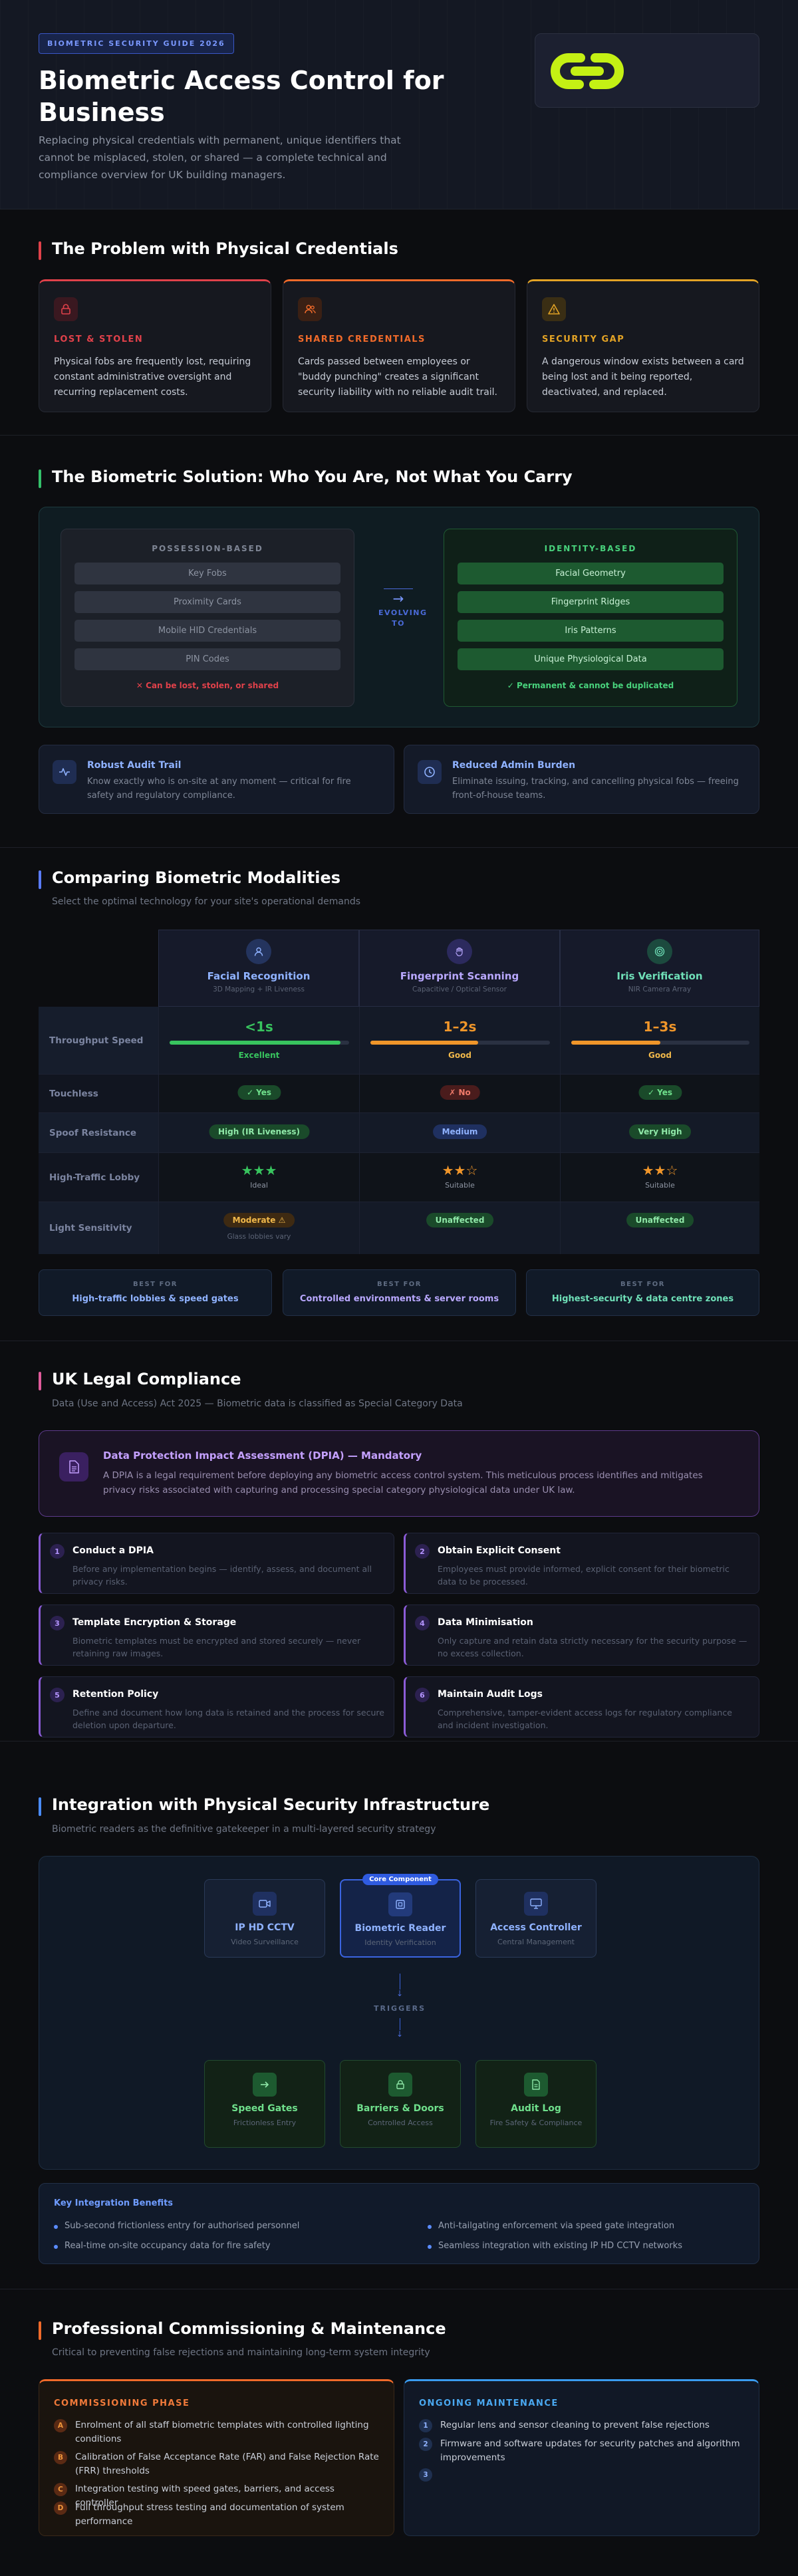 This screenshot has height=2576, width=798. Describe the element at coordinates (660, 1131) in the screenshot. I see `spoof-badge: Very High` at that location.